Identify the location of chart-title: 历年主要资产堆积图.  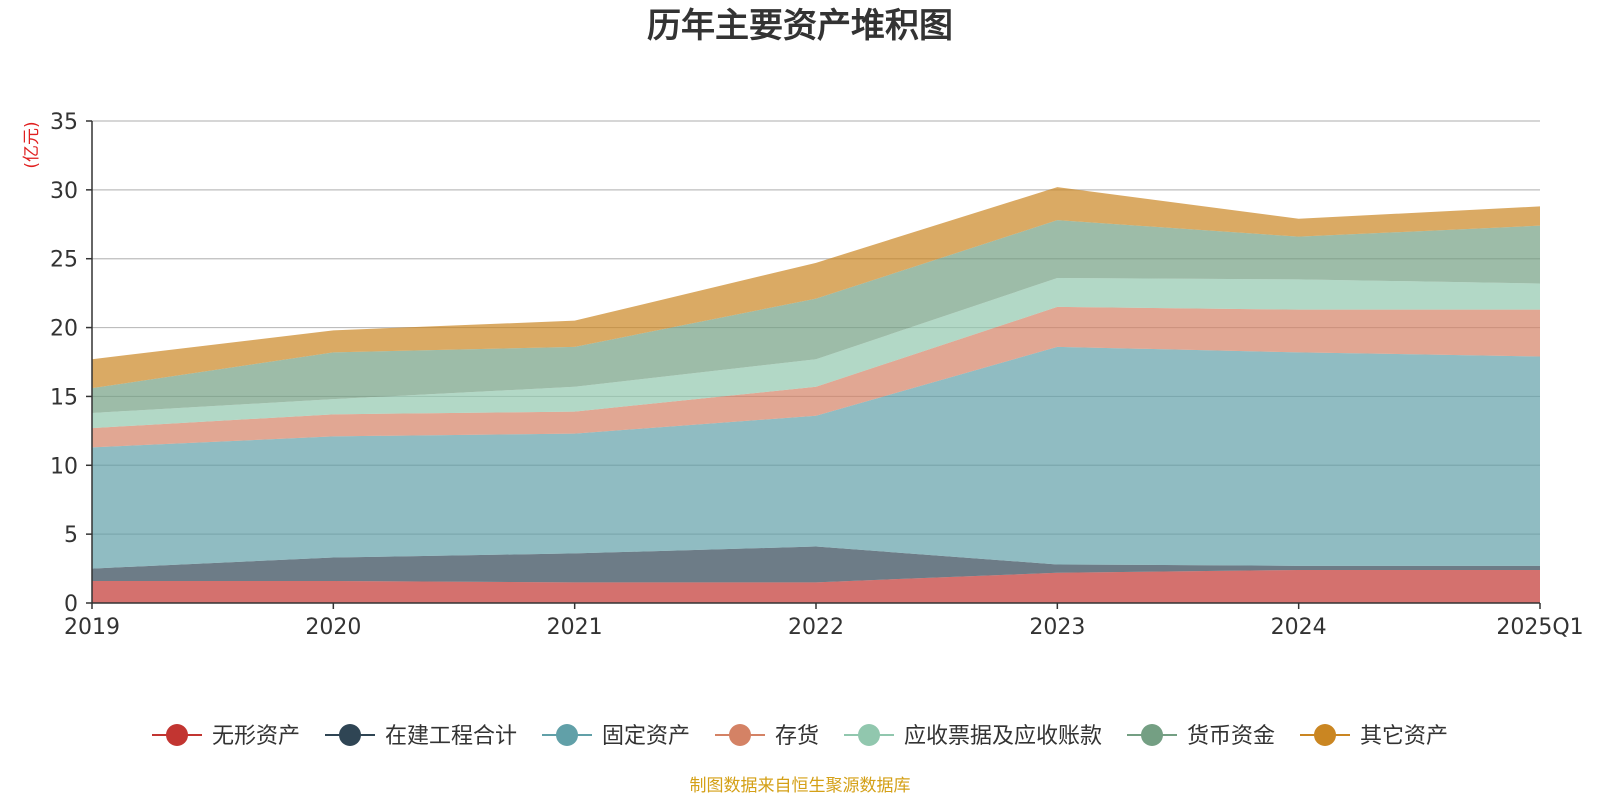
(800, 26).